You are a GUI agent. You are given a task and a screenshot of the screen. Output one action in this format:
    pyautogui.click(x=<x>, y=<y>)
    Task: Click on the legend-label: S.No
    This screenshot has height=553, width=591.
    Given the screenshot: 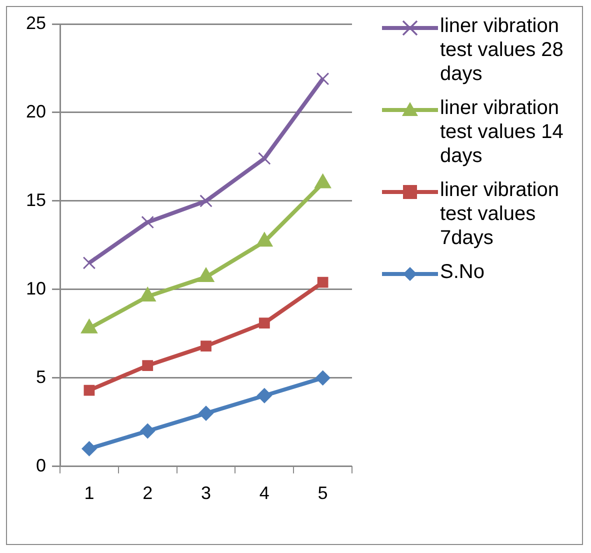 What is the action you would take?
    pyautogui.click(x=463, y=272)
    